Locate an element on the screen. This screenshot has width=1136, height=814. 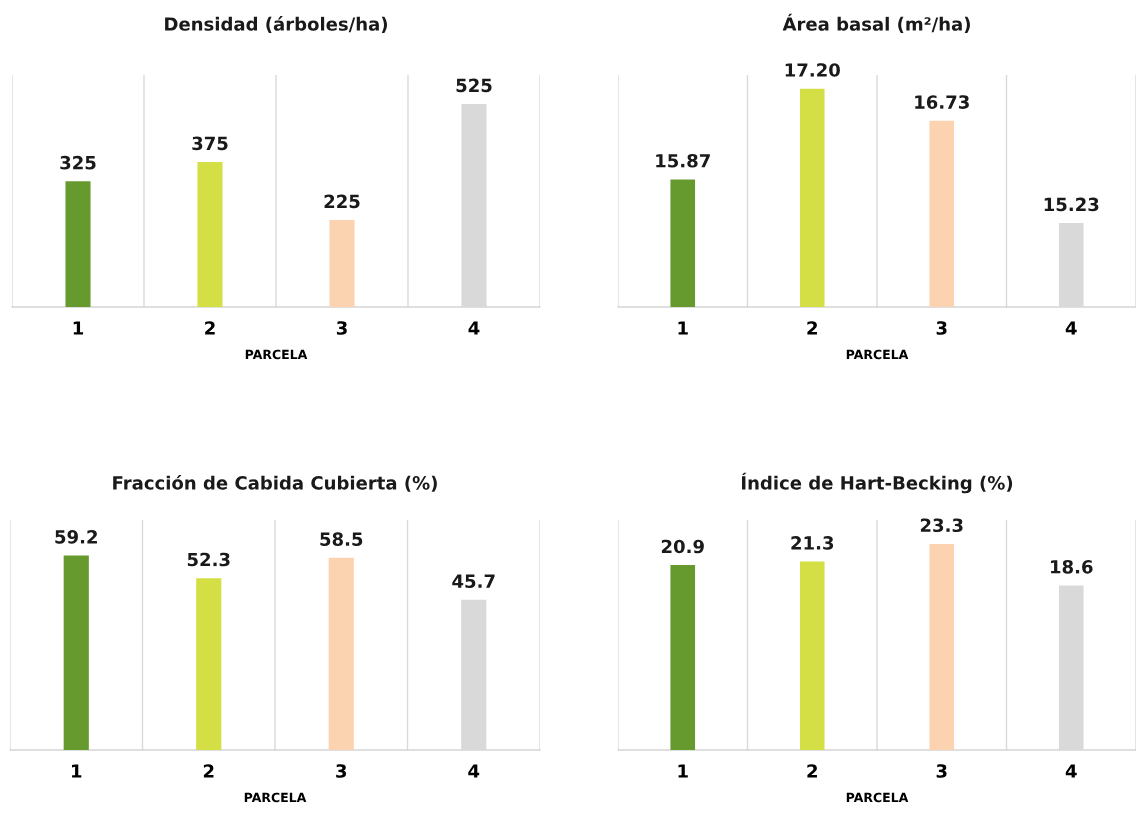
data-label: 21.3 is located at coordinates (812, 543).